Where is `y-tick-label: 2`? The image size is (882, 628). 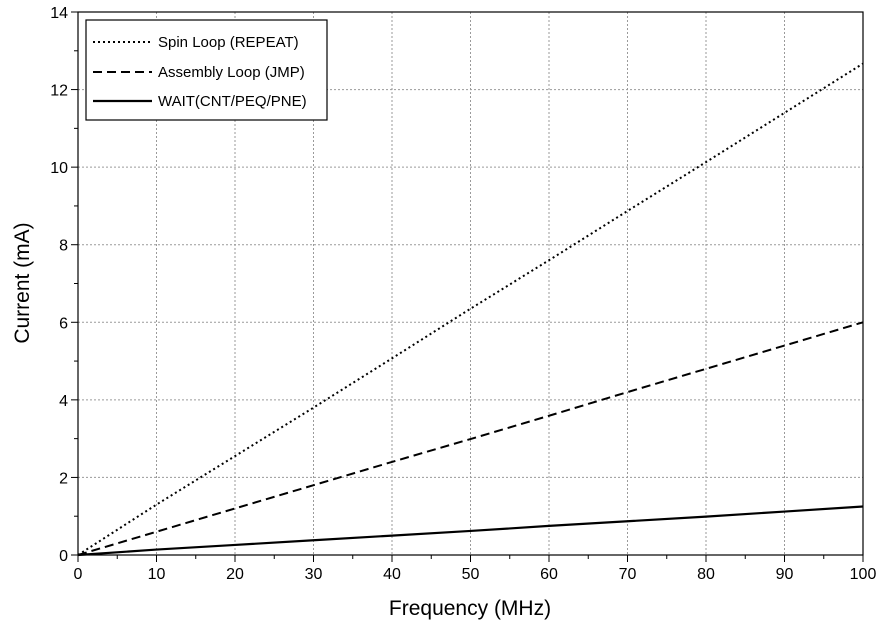
y-tick-label: 2 is located at coordinates (63, 478).